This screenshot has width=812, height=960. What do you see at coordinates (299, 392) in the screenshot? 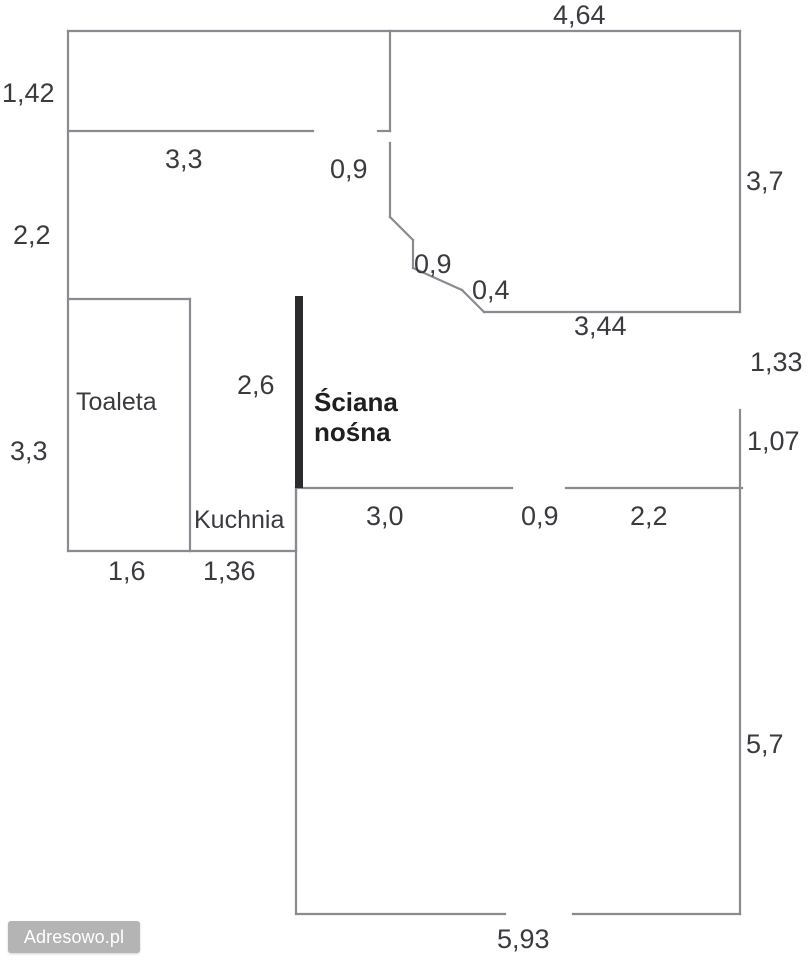
I see `bearing-wall` at bounding box center [299, 392].